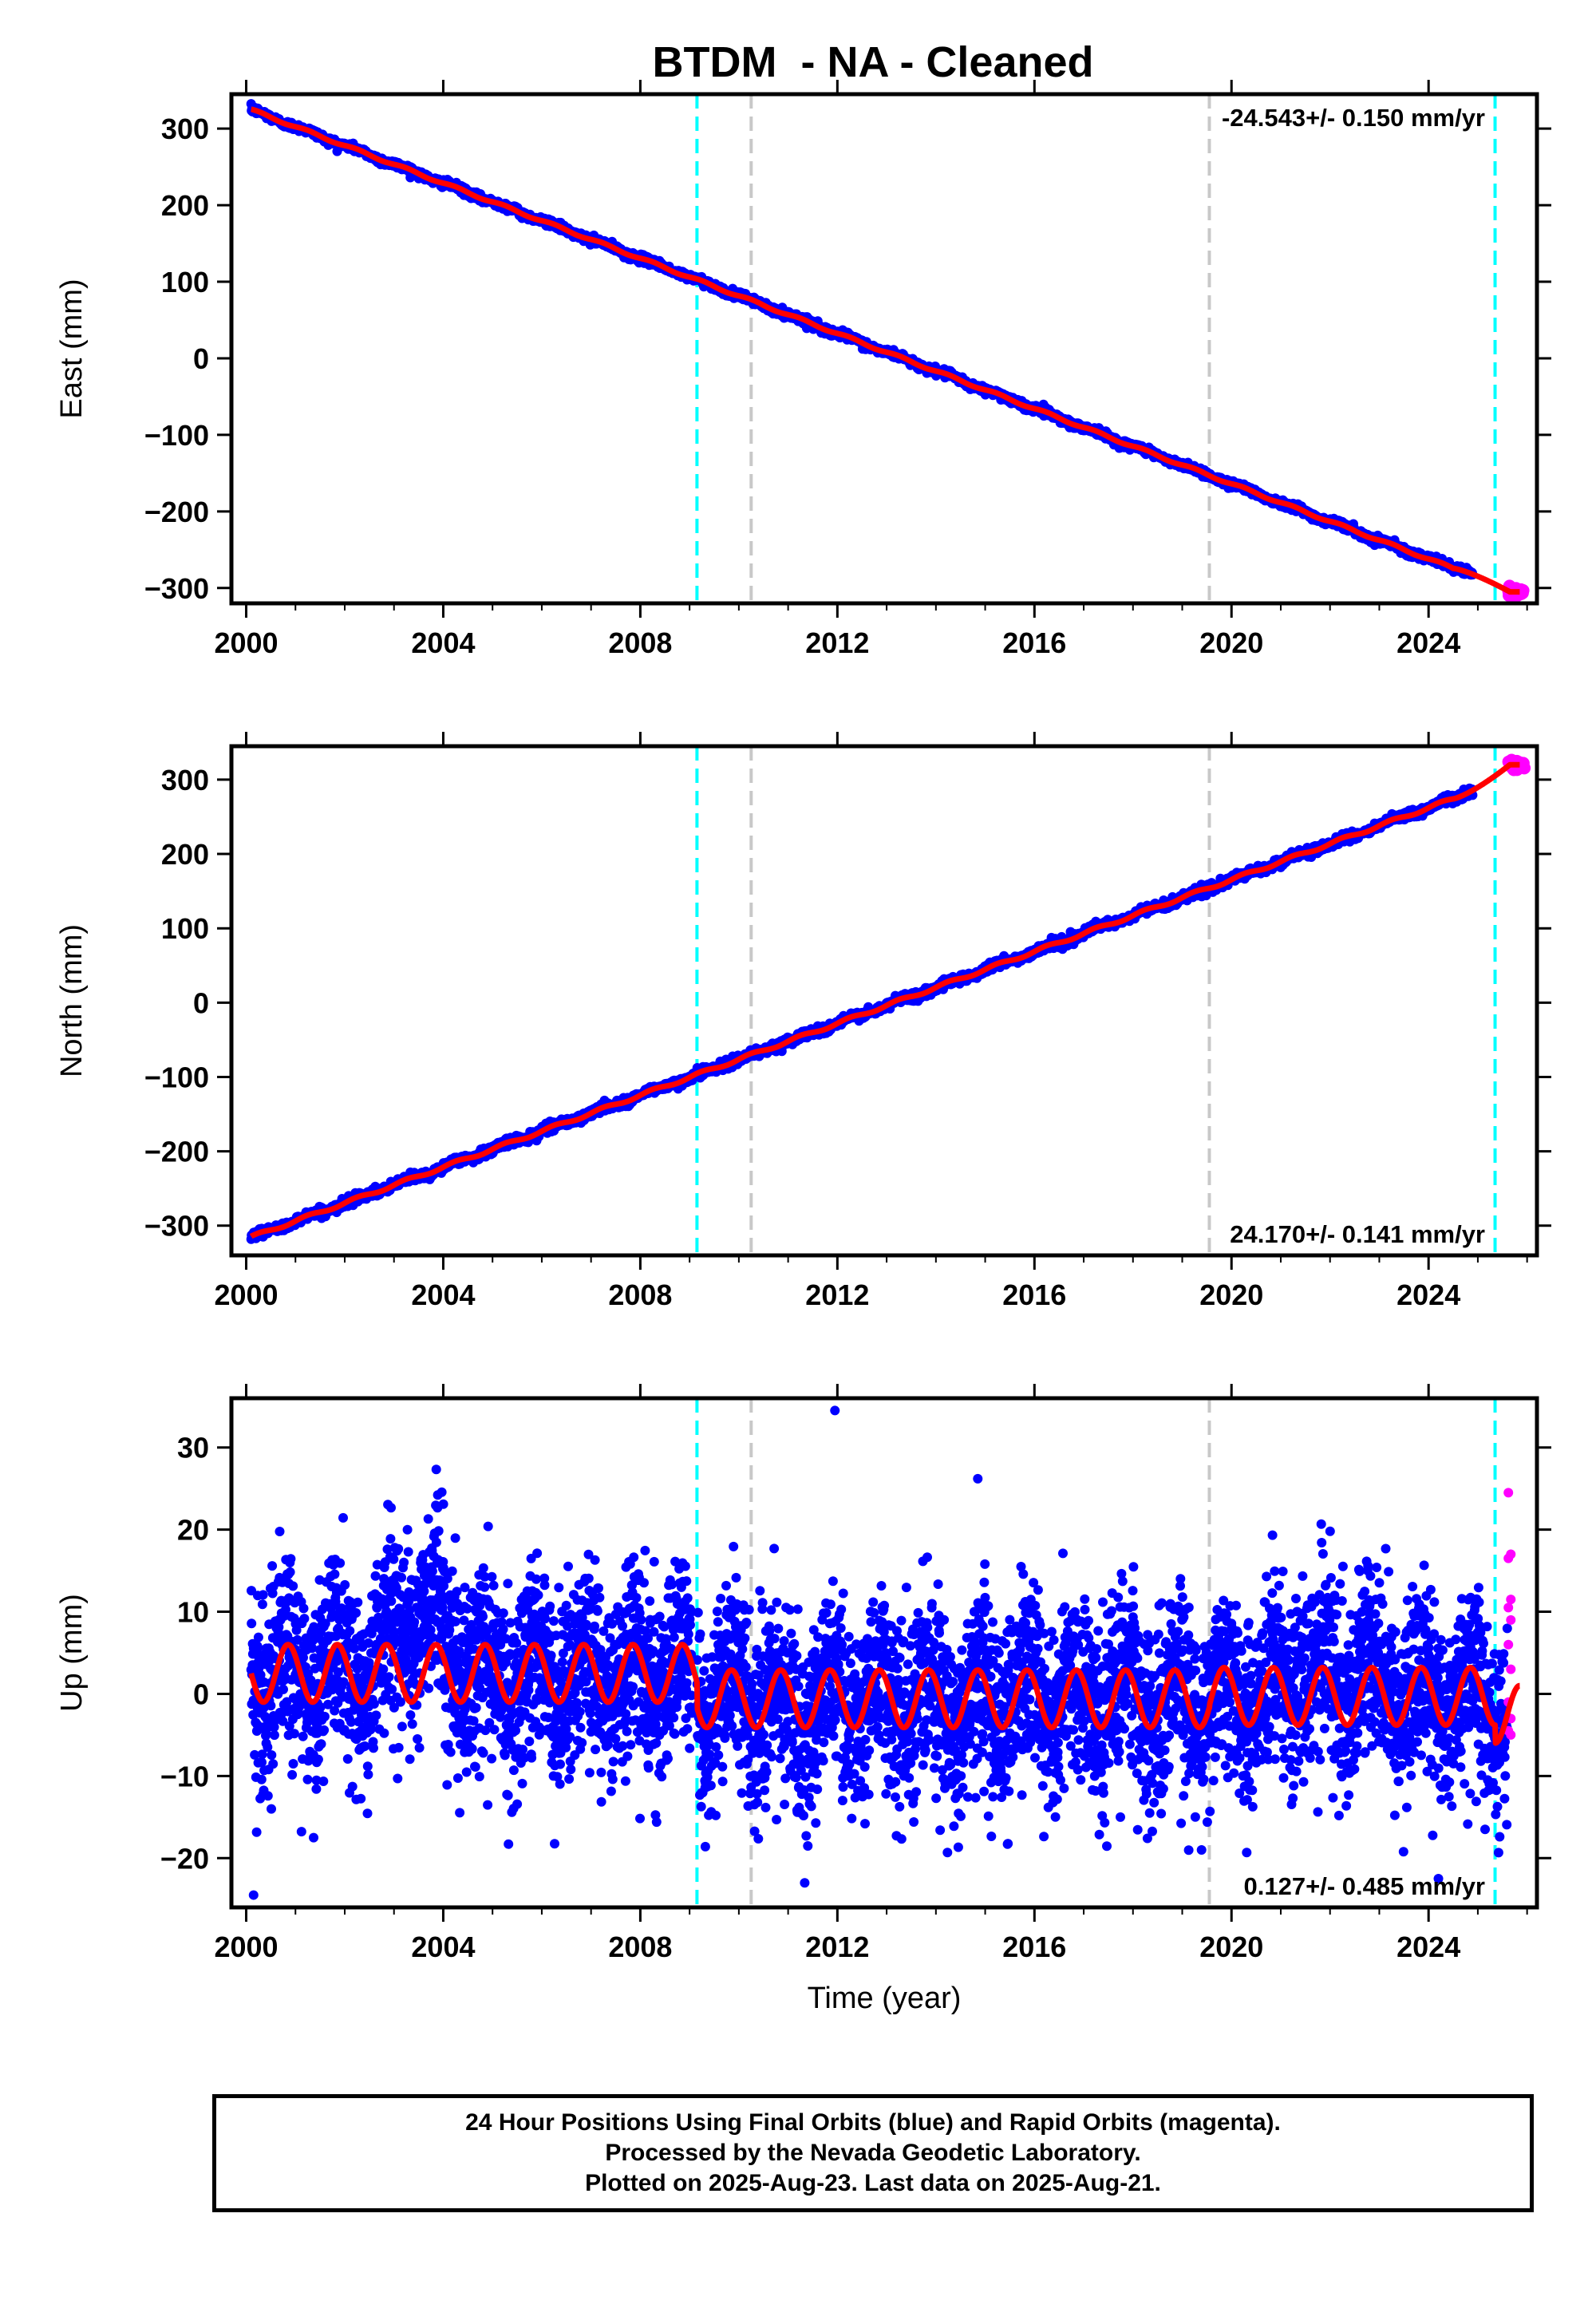 Image resolution: width=1596 pixels, height=2316 pixels. I want to click on figure-title: BTDM - NA - Cleaned, so click(873, 62).